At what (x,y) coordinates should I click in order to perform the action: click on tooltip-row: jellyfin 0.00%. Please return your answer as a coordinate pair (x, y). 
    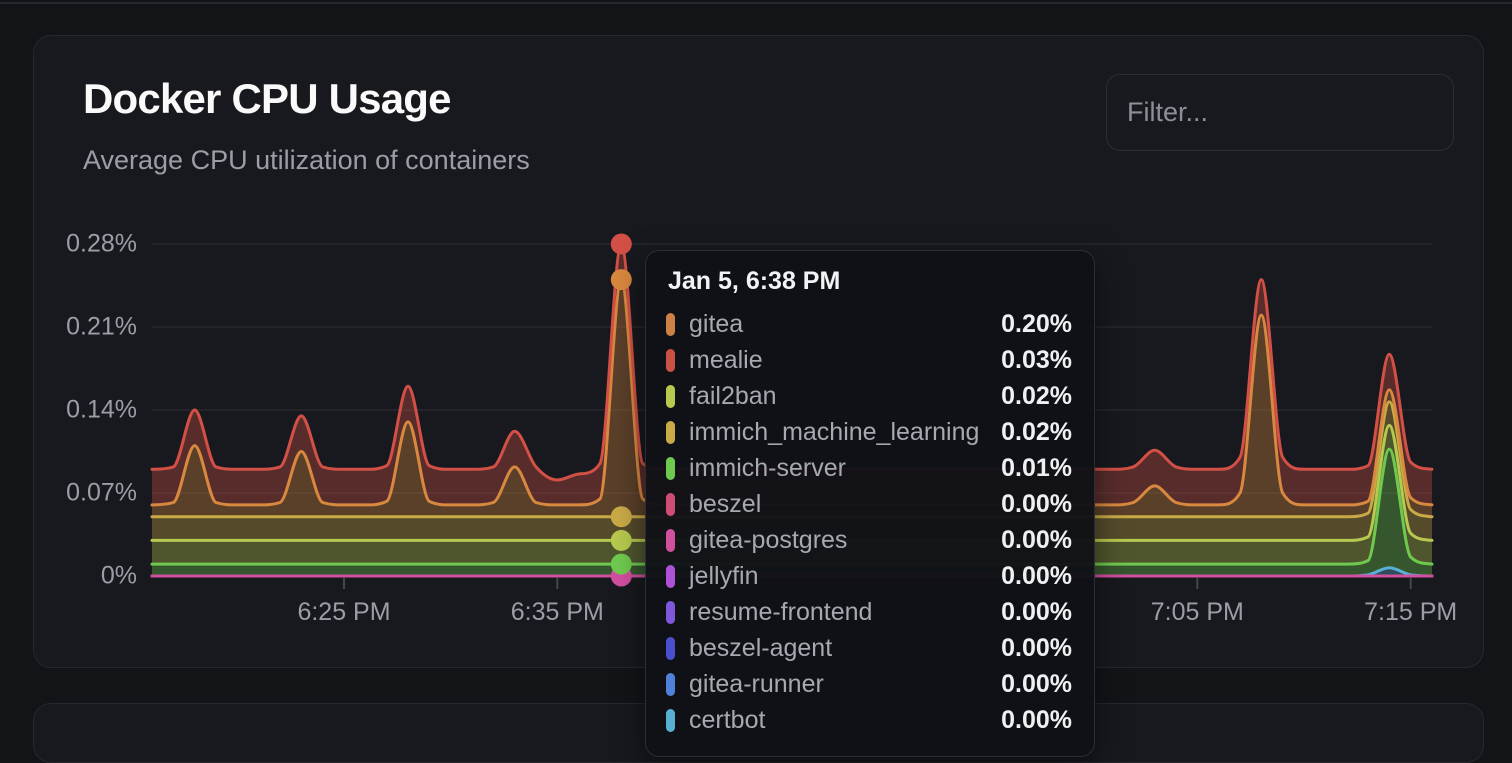
    Looking at the image, I should click on (869, 576).